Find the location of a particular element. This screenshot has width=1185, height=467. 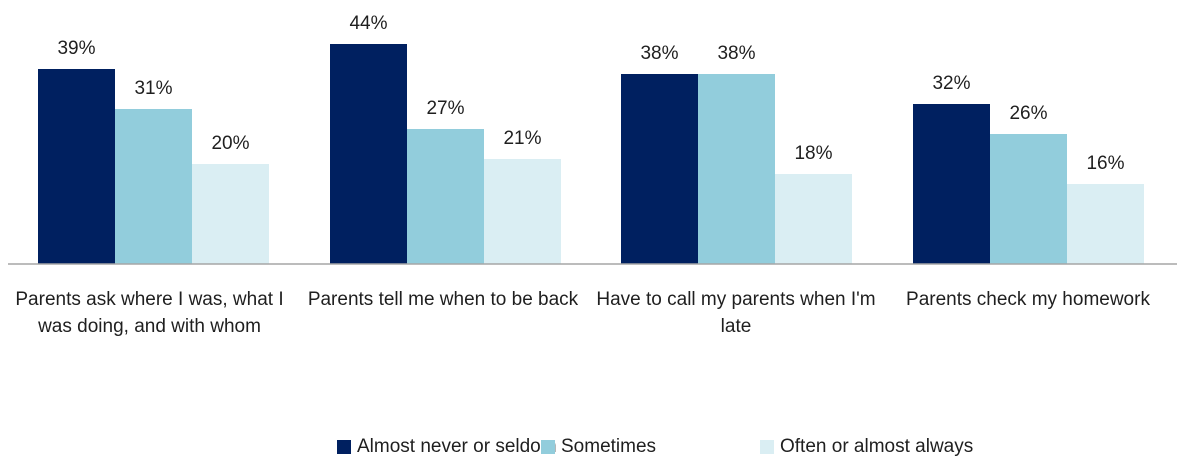

legend-label-often: Often or almost always is located at coordinates (877, 446).